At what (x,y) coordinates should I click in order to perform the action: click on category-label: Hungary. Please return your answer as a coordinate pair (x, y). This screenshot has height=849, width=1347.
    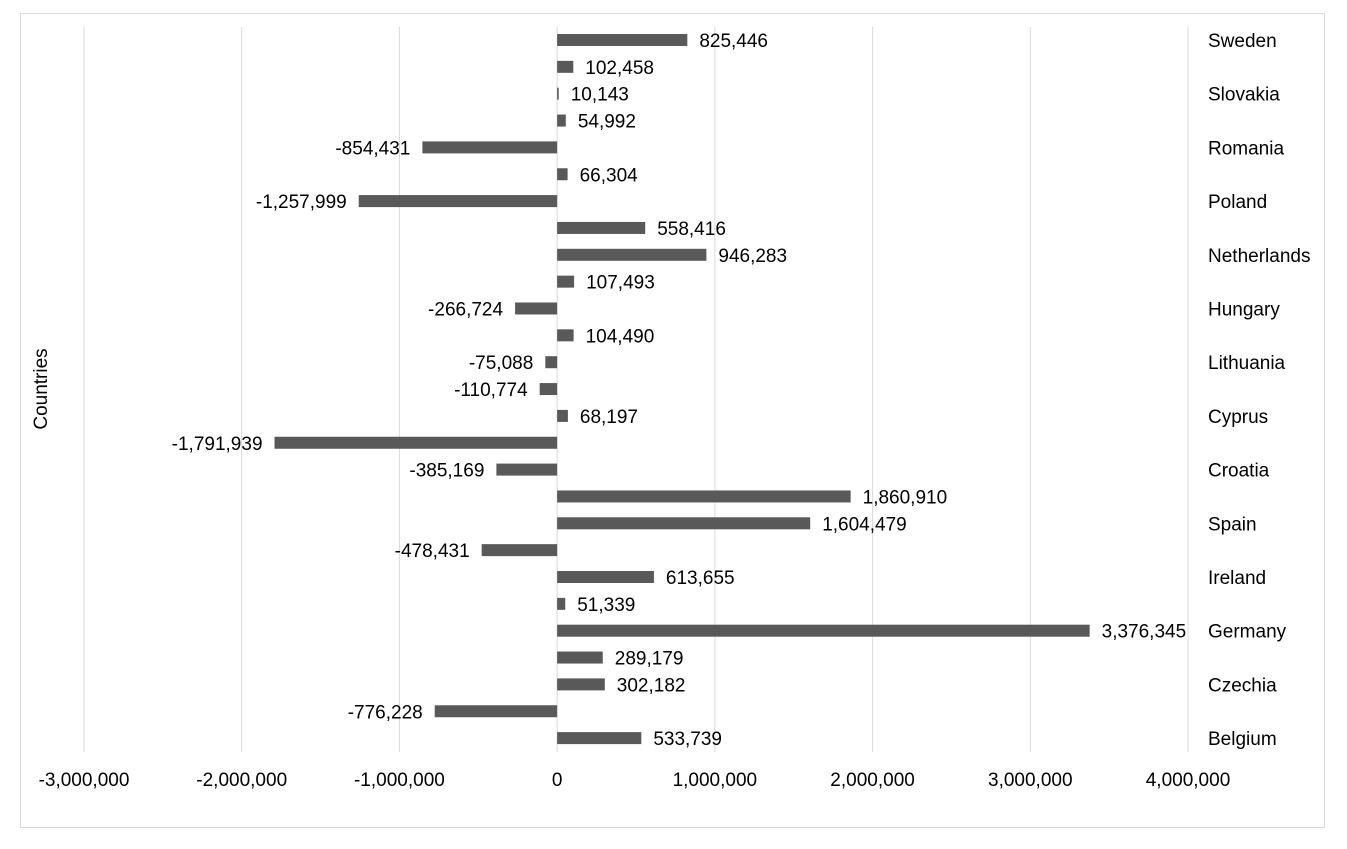
    Looking at the image, I should click on (1244, 310).